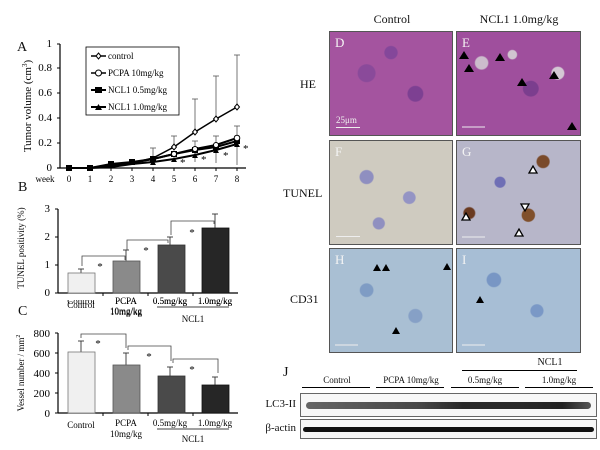  I want to click on histology-panel-h: H, so click(391, 300).